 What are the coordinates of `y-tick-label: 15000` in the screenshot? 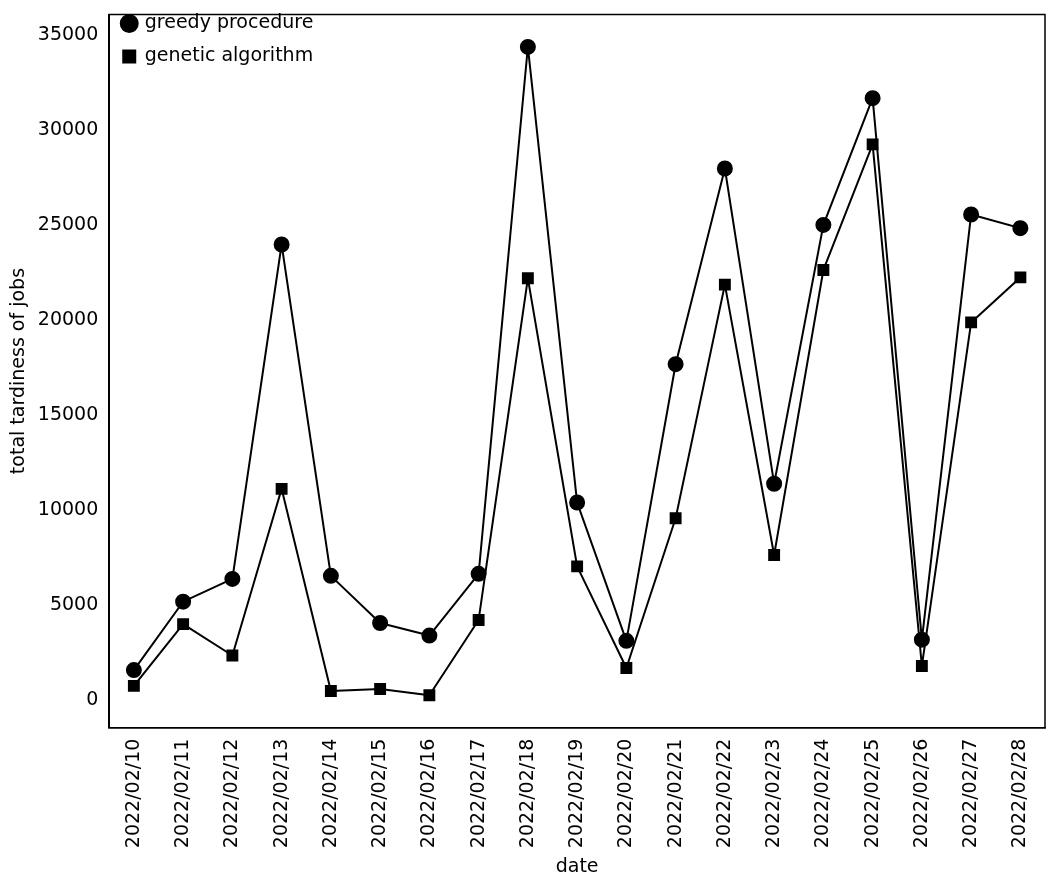 It's located at (68, 413).